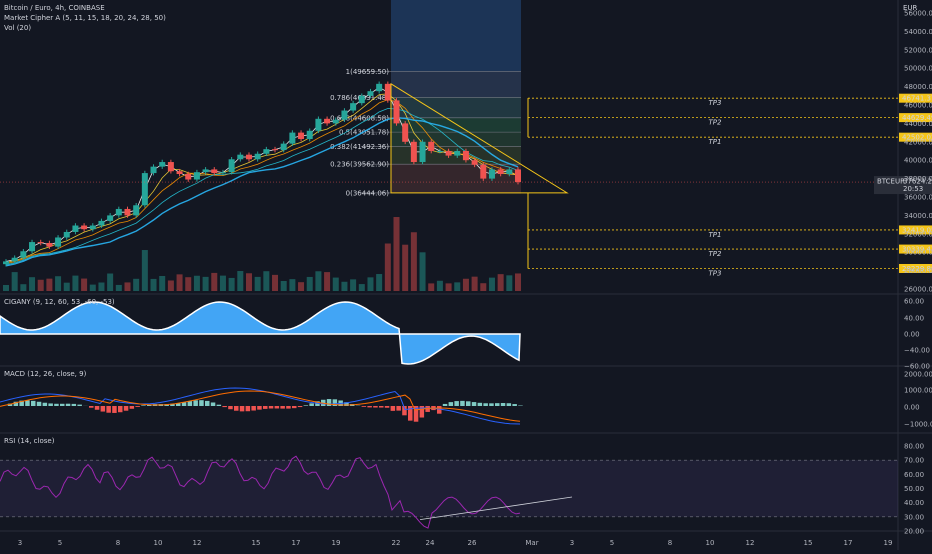 The width and height of the screenshot is (932, 554). I want to click on price-tick-label: 52000.00, so click(918, 50).